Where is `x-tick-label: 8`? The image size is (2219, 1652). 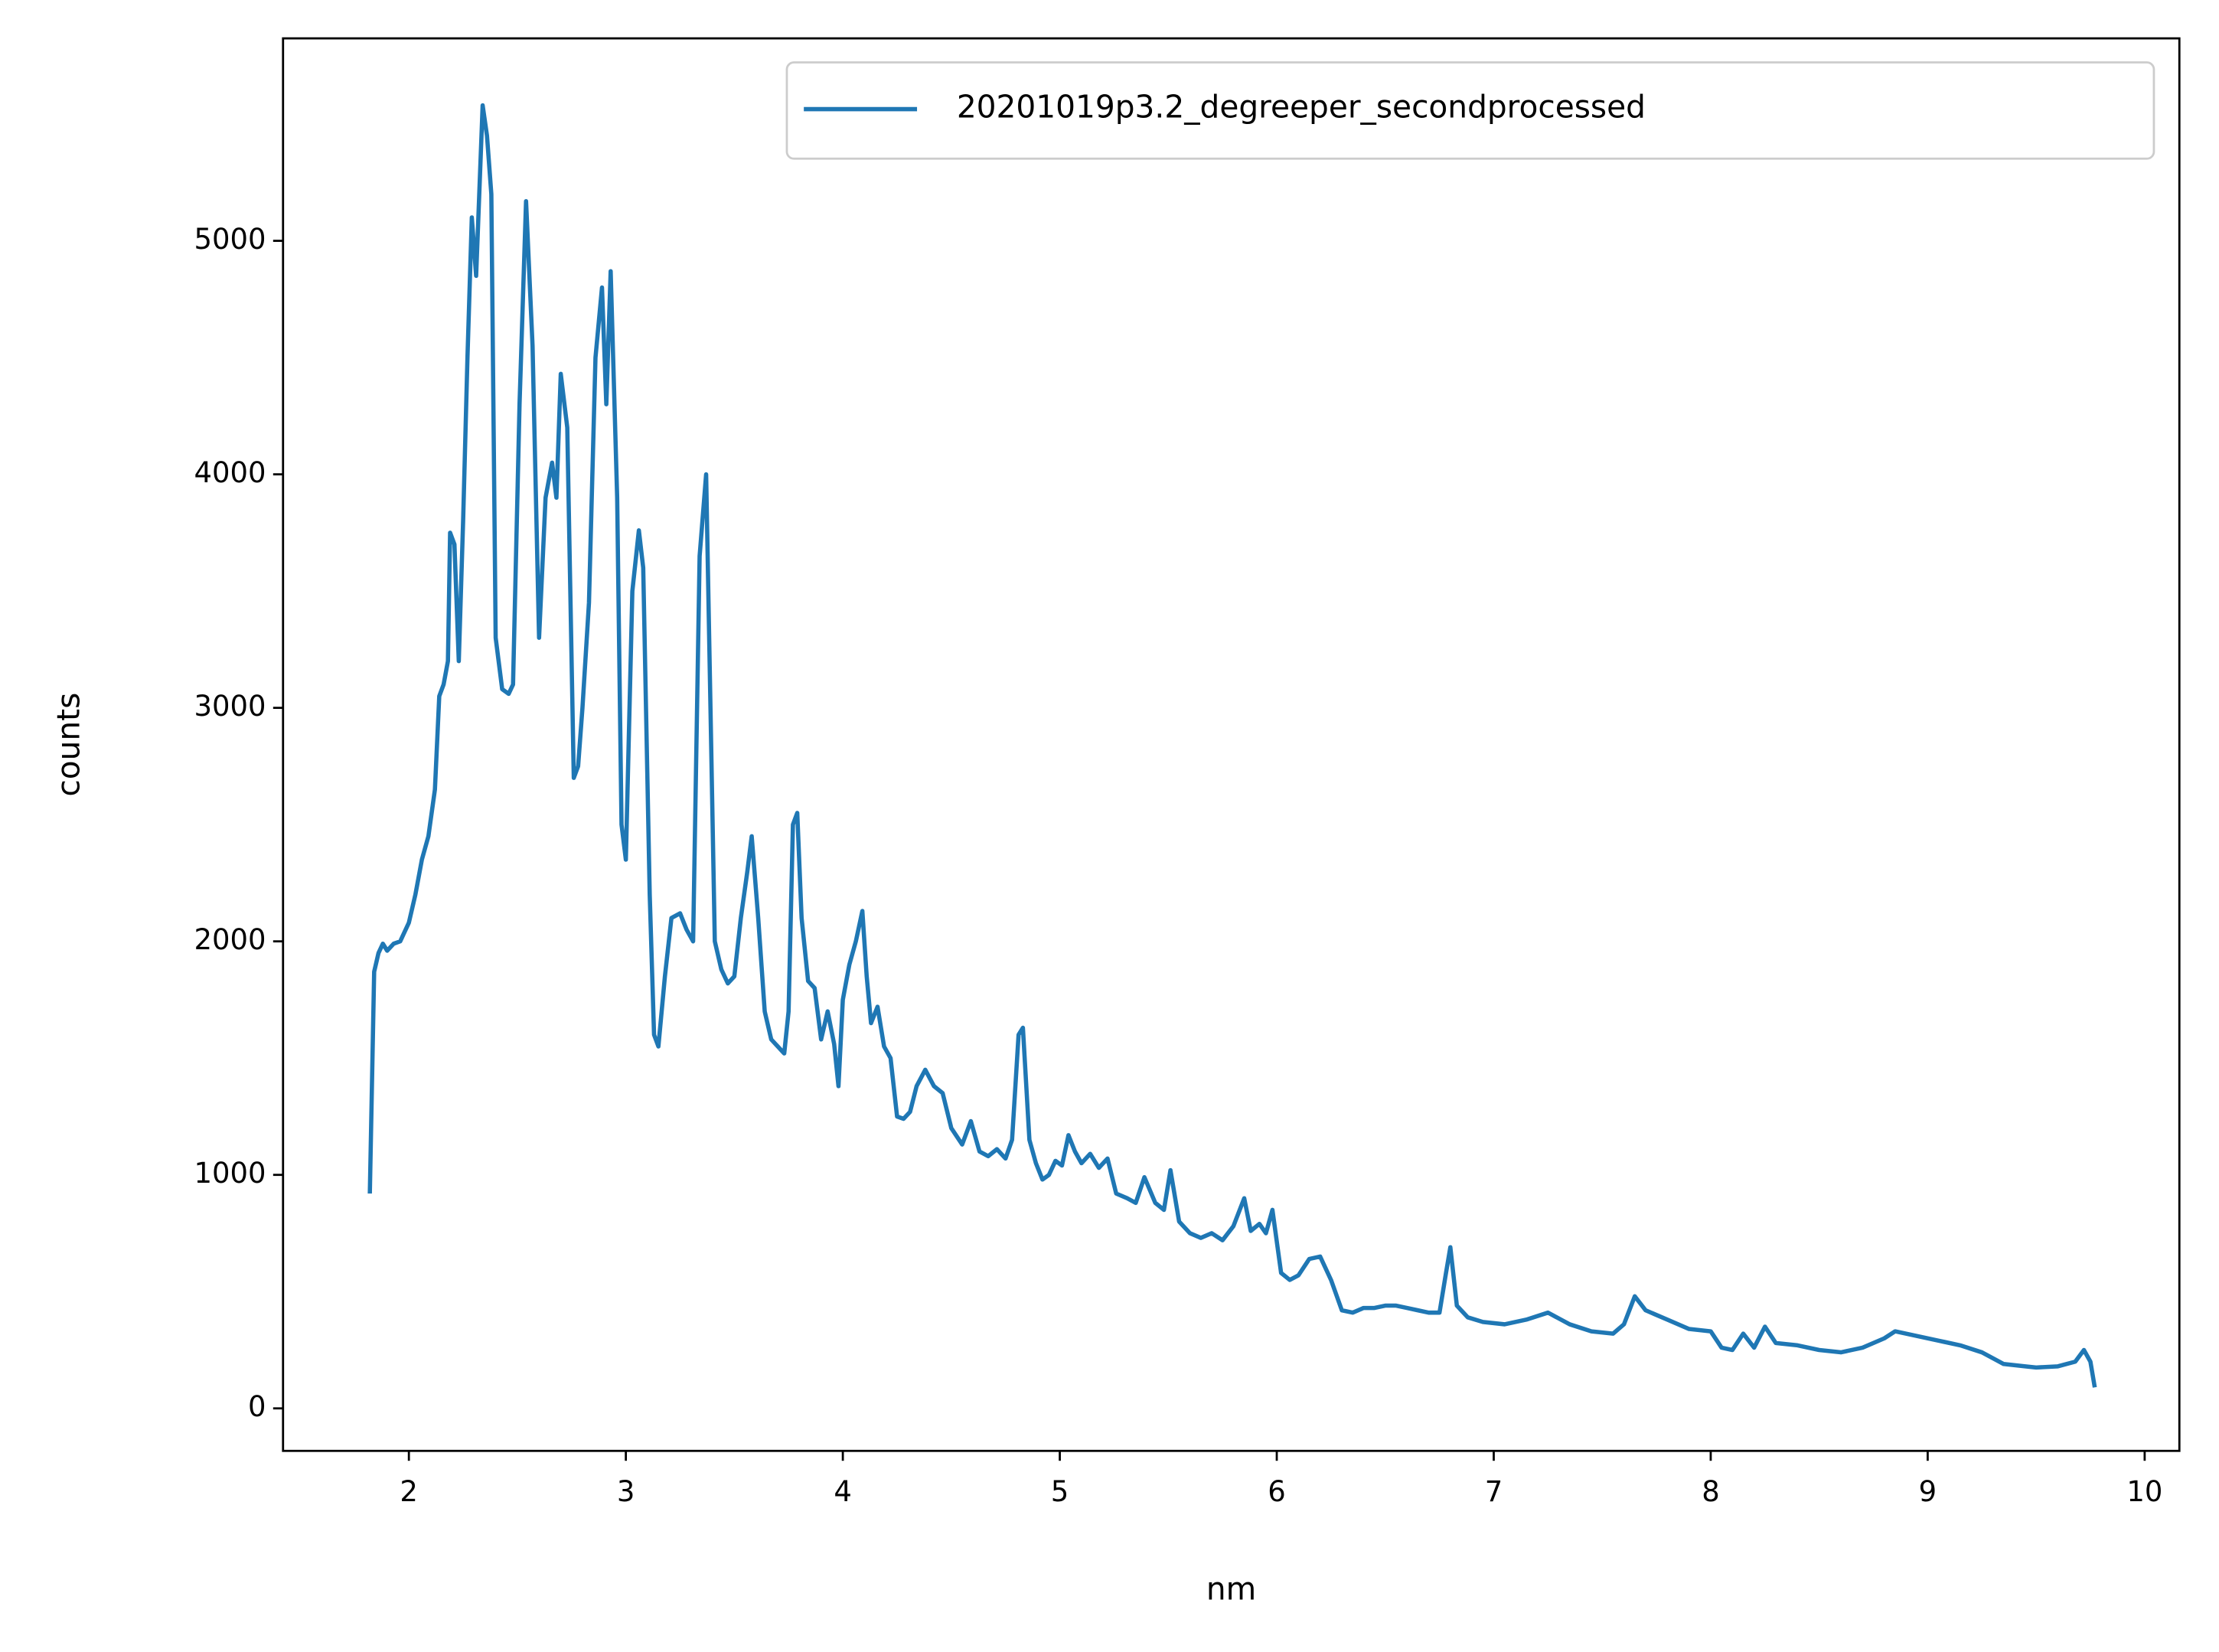
x-tick-label: 8 is located at coordinates (1711, 1491).